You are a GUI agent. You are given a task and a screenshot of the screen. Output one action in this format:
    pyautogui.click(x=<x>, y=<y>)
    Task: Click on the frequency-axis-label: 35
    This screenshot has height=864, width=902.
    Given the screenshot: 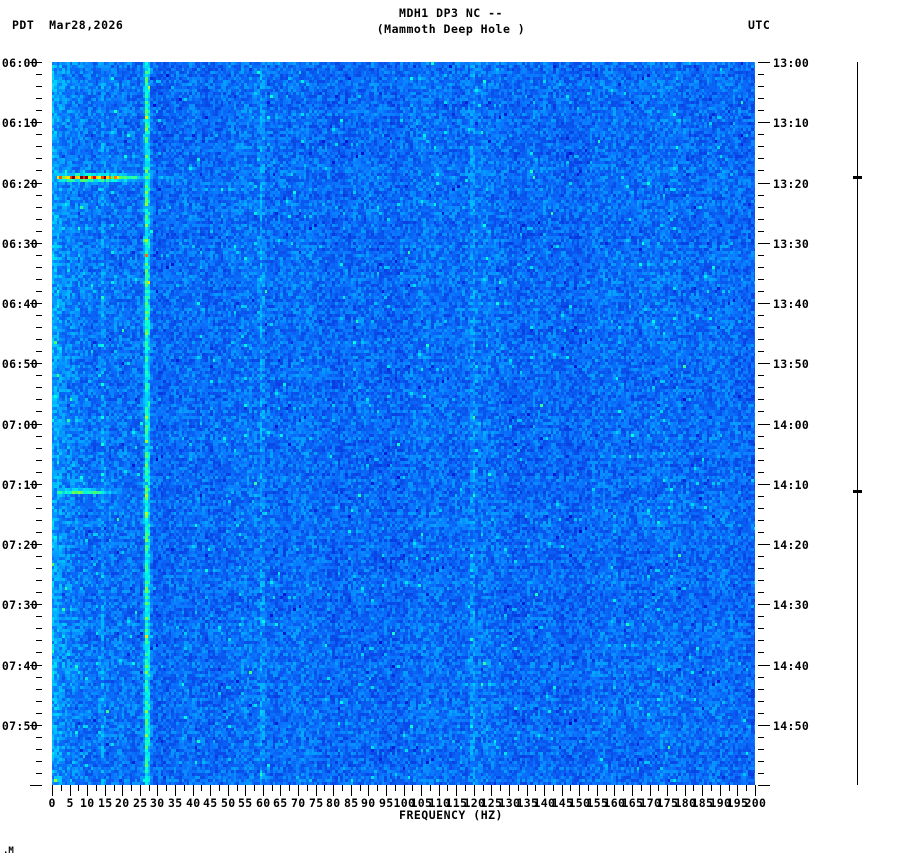 What is the action you would take?
    pyautogui.click(x=175, y=803)
    